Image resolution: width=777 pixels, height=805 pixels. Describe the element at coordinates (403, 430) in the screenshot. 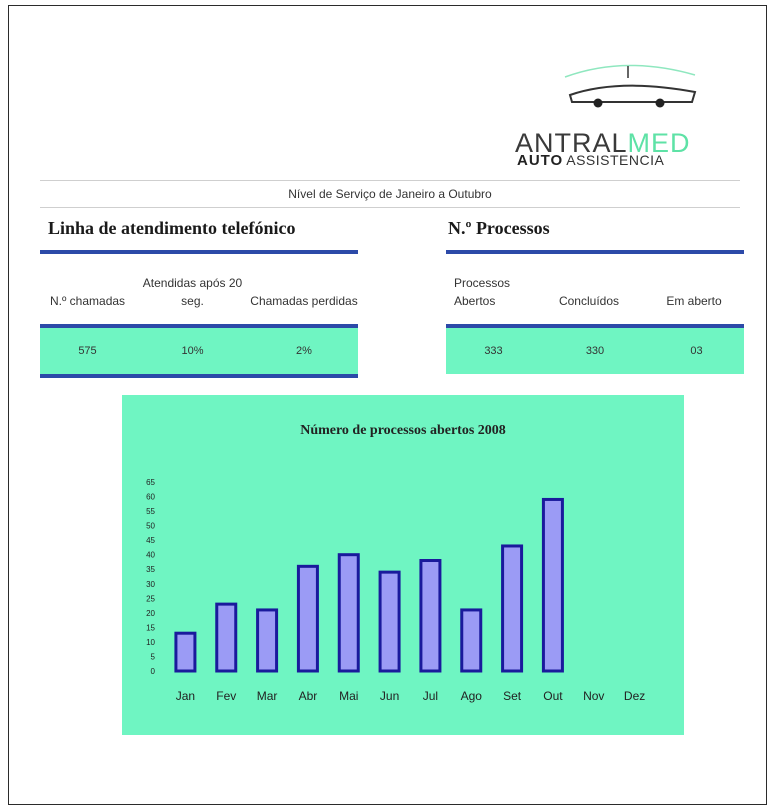

I see `chart-title: Número de processos abertos 2008` at that location.